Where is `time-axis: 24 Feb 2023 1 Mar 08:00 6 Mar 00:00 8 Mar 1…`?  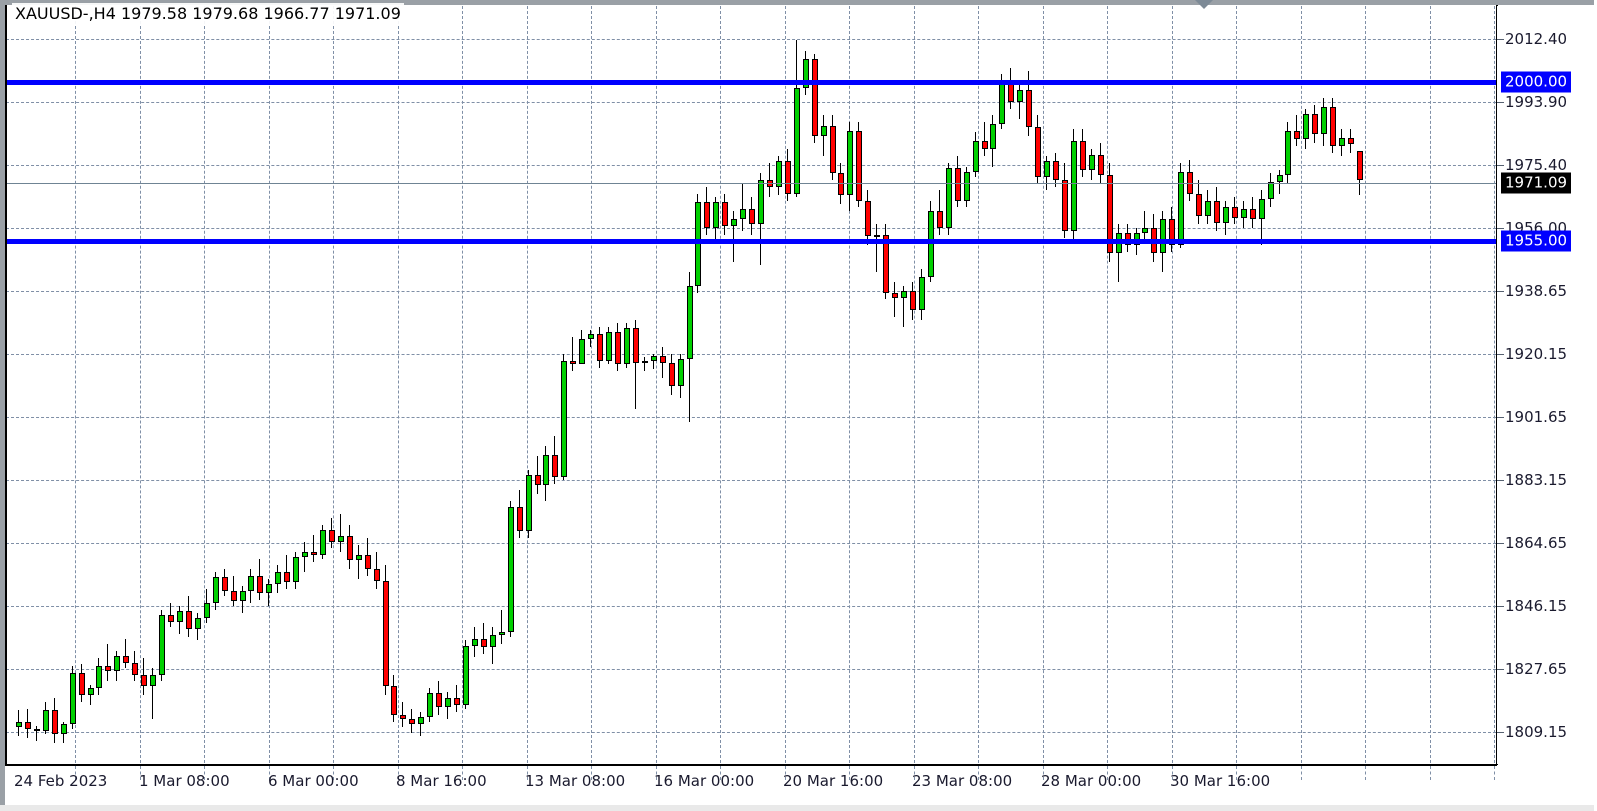 time-axis: 24 Feb 2023 1 Mar 08:00 6 Mar 00:00 8 Mar 1… is located at coordinates (801, 785).